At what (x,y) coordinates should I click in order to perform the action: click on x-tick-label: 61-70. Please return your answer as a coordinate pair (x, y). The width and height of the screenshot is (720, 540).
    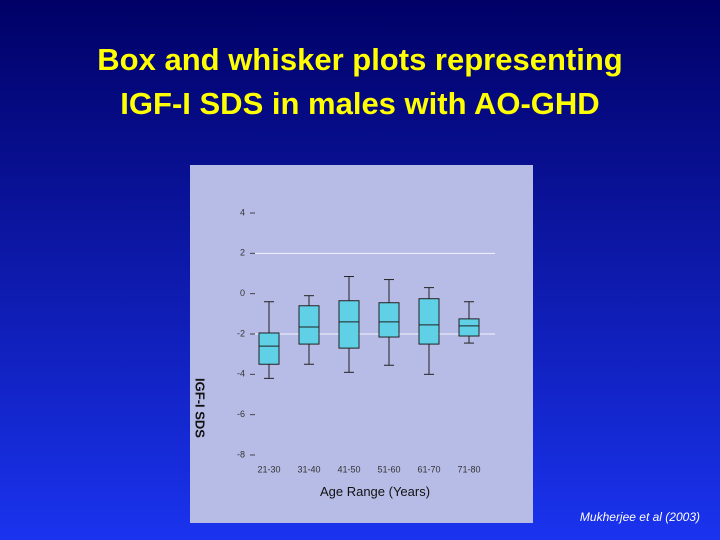
    Looking at the image, I should click on (428, 469).